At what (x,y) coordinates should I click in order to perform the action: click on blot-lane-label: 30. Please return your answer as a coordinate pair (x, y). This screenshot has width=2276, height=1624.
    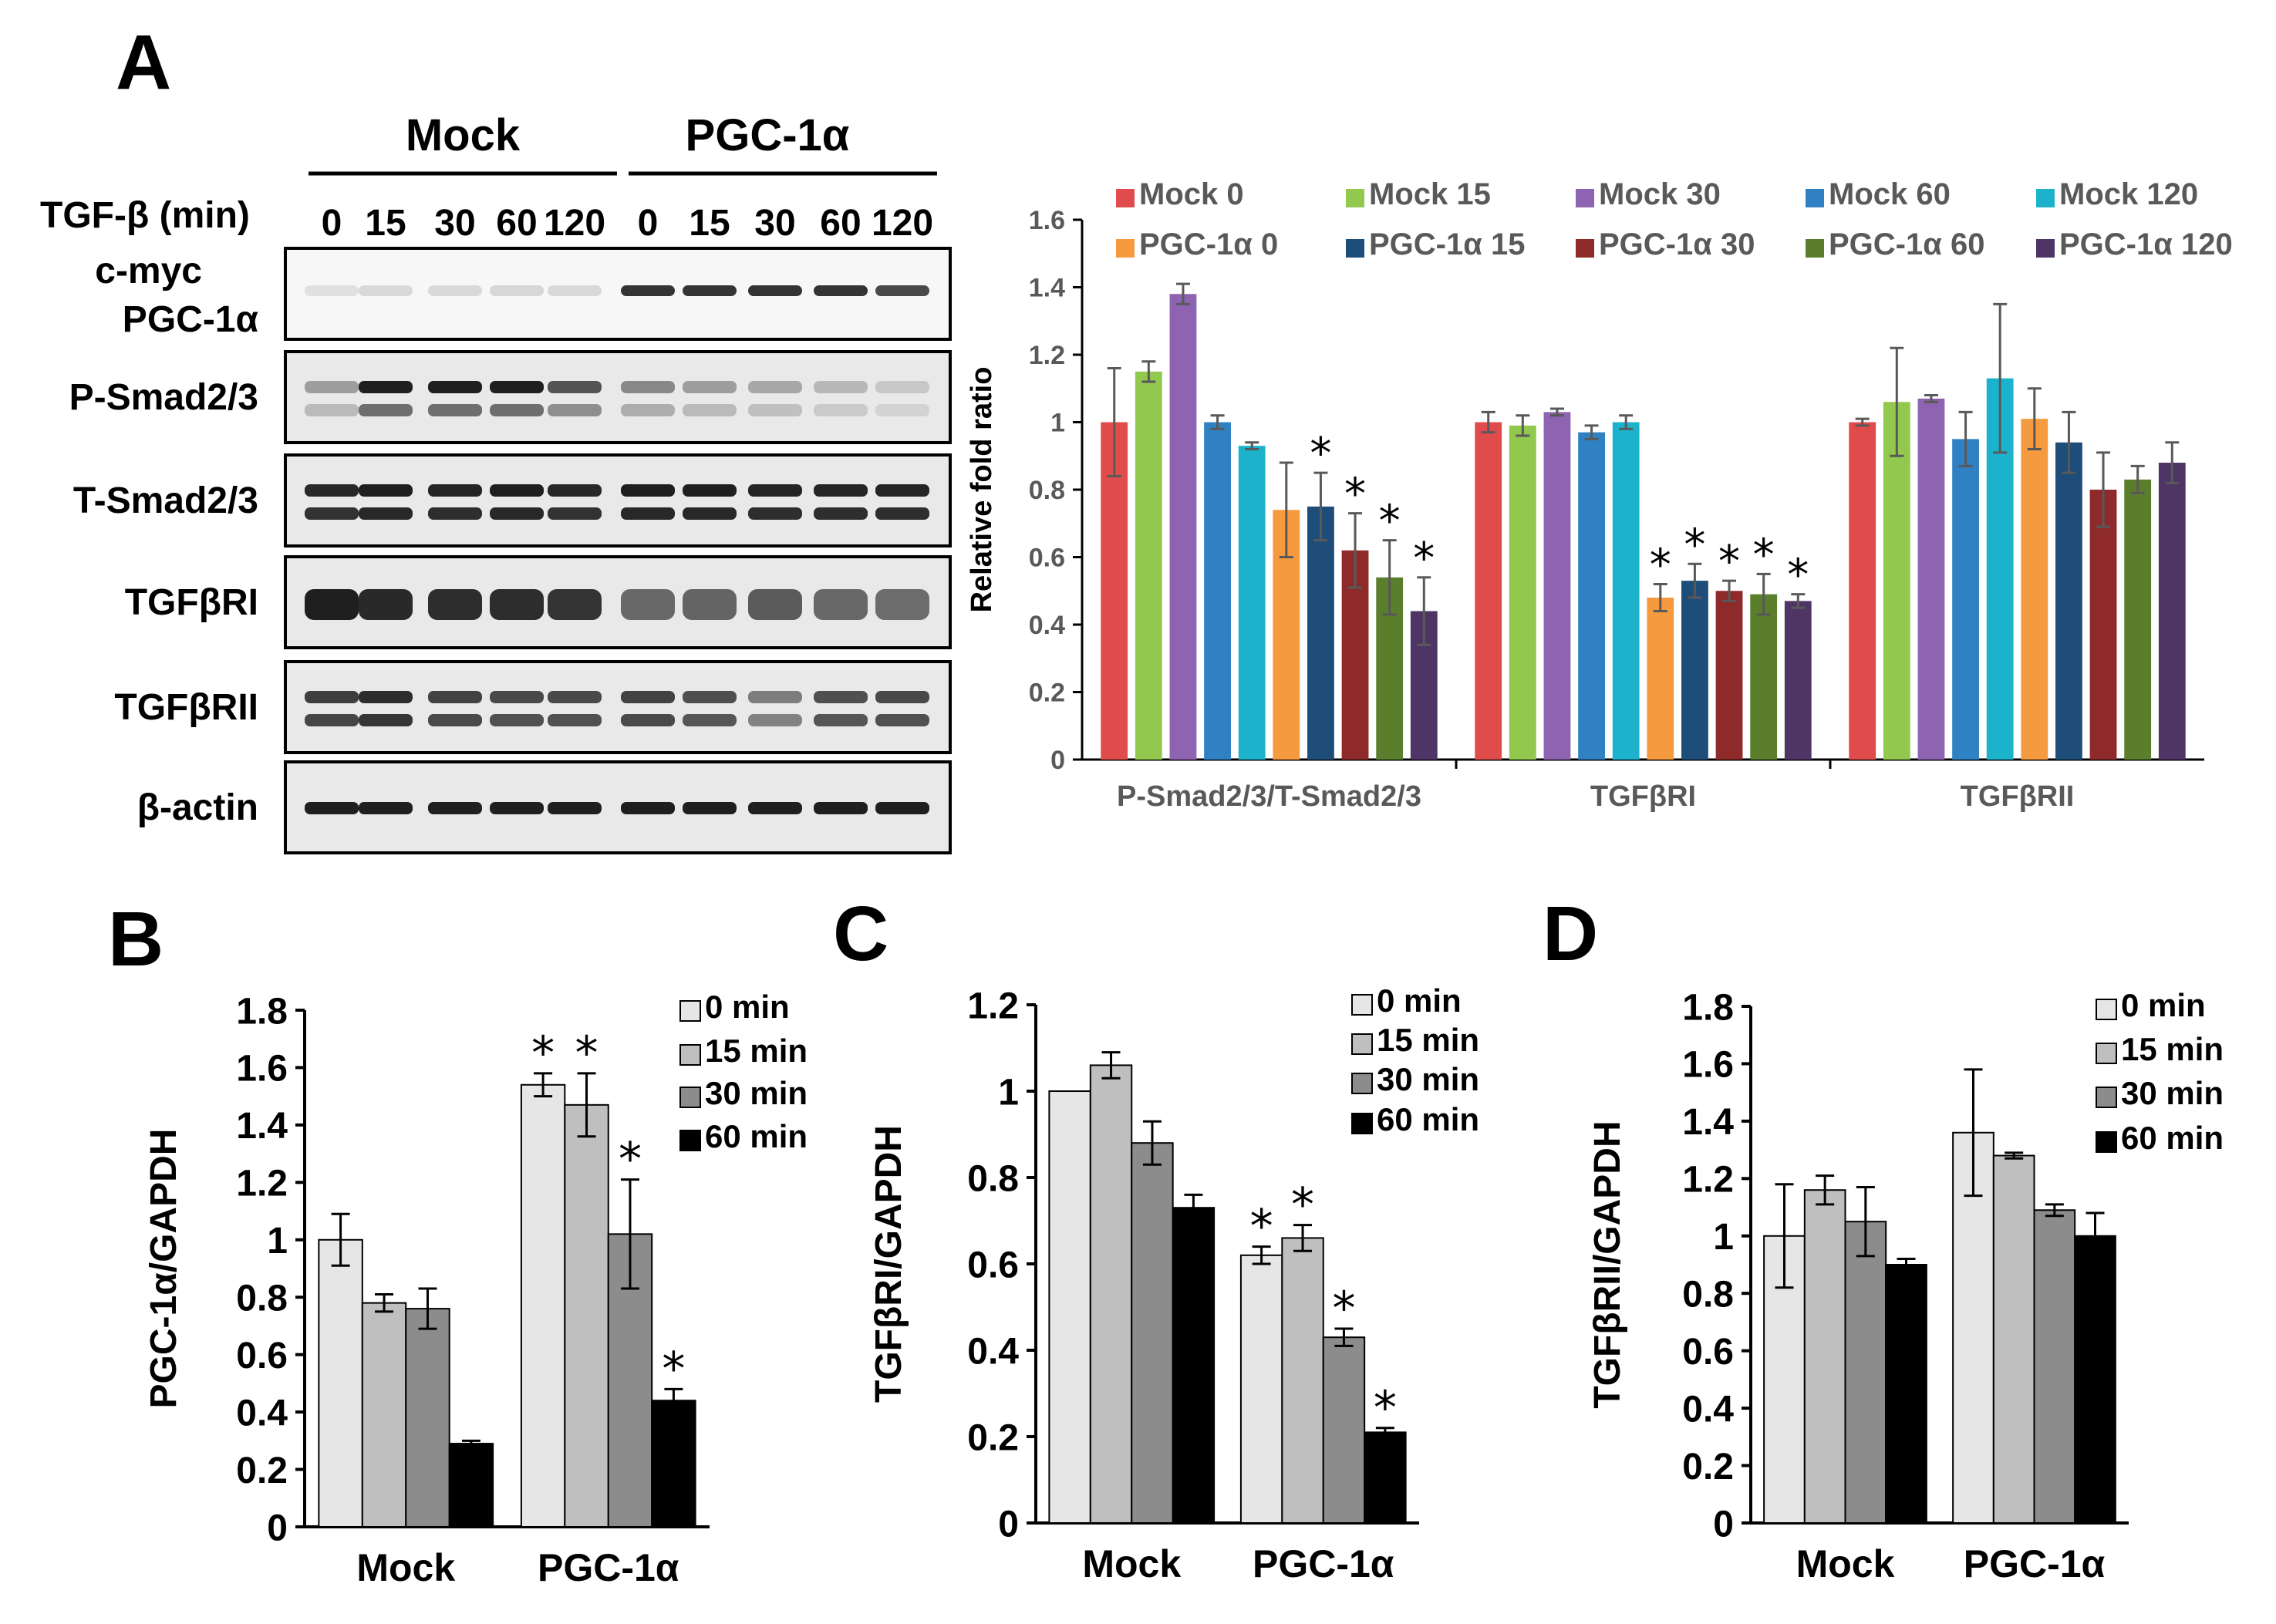
    Looking at the image, I should click on (454, 223).